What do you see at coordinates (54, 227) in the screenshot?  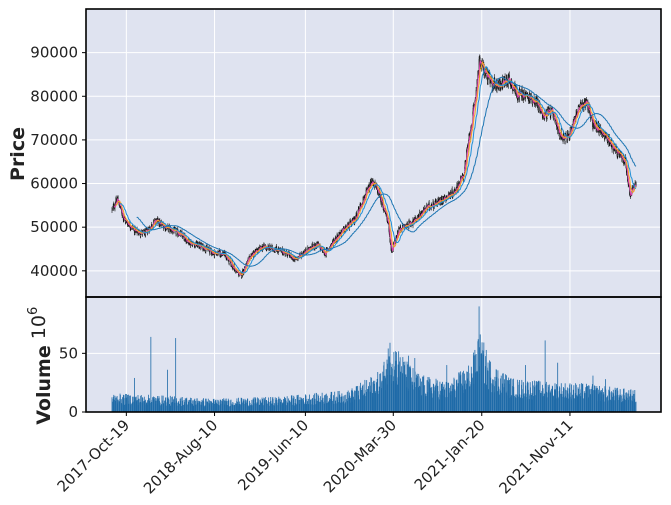 I see `price-y-tick-label: 50000` at bounding box center [54, 227].